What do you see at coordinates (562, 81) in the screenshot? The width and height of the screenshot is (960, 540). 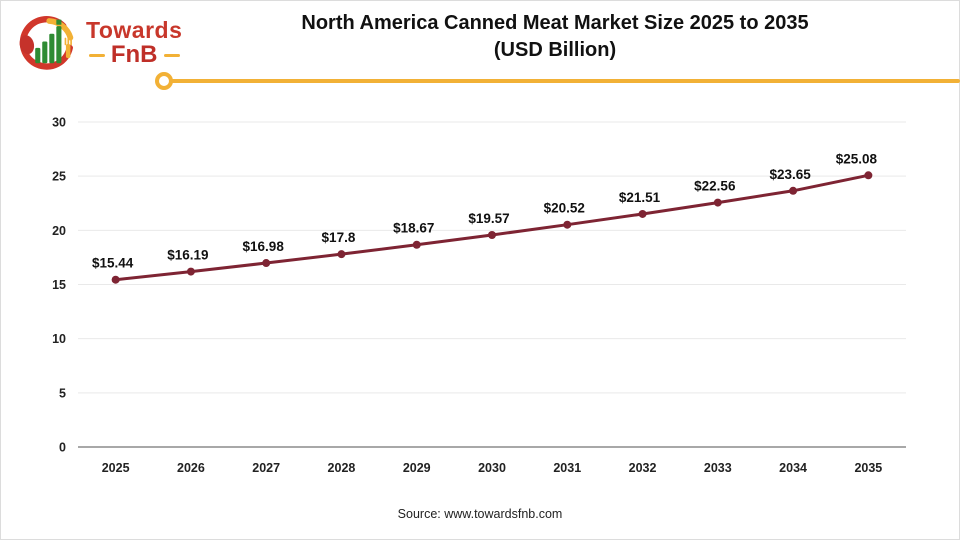 I see `title-divider-line` at bounding box center [562, 81].